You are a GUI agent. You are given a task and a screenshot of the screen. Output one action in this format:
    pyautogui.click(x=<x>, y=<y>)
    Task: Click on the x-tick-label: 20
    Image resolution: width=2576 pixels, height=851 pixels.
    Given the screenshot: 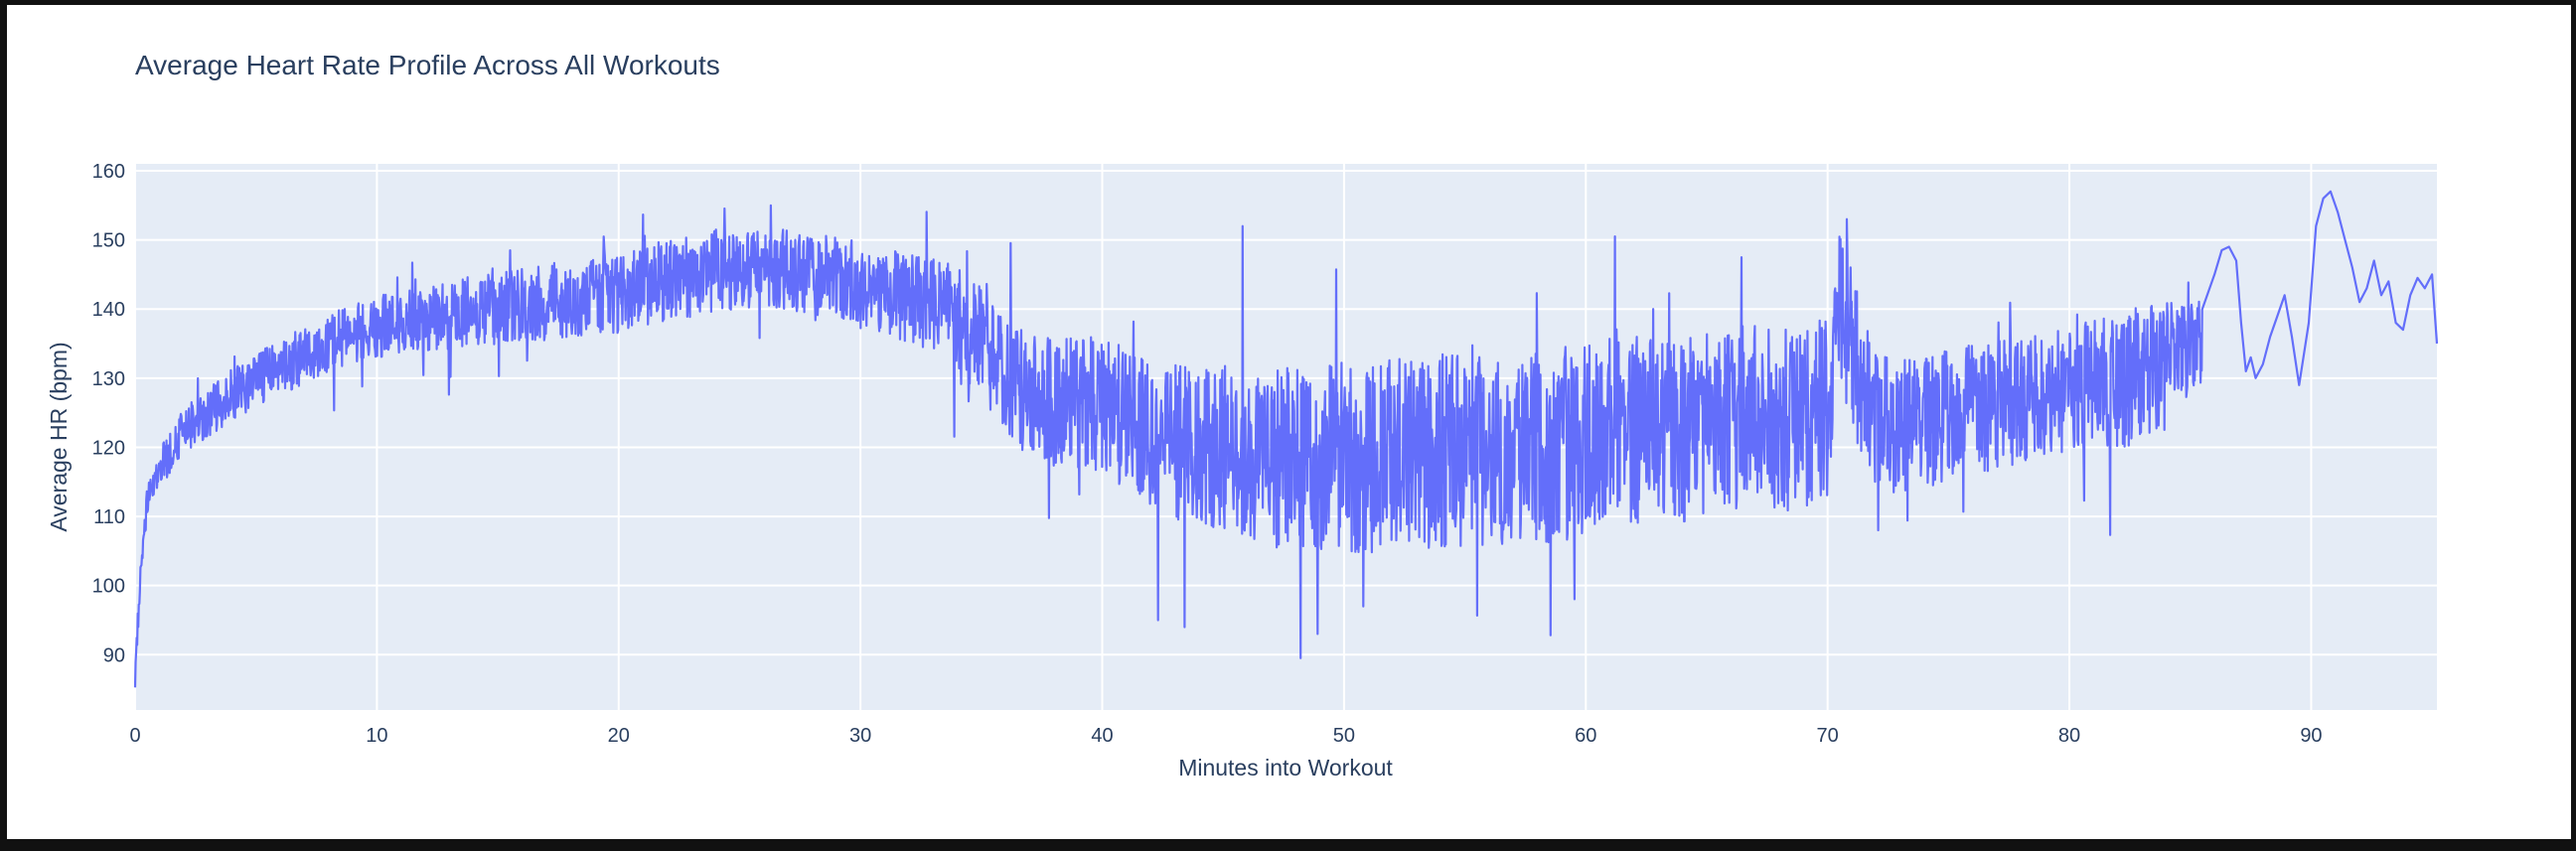 What is the action you would take?
    pyautogui.click(x=619, y=736)
    